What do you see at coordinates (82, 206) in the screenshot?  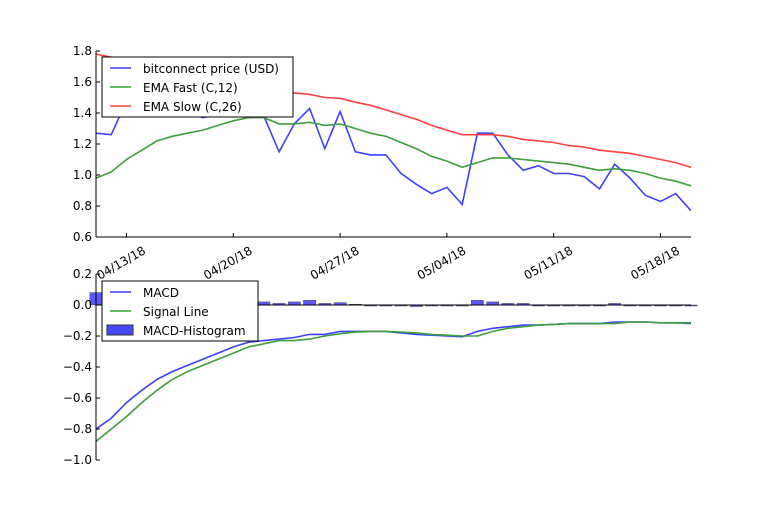 I see `y-tick-label: 0.8` at bounding box center [82, 206].